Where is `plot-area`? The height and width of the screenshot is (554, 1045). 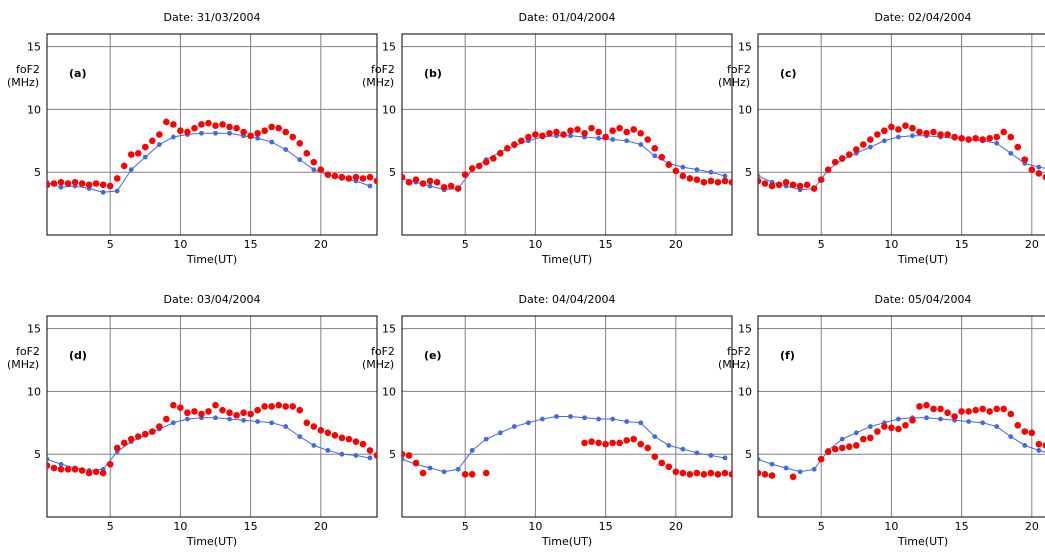
plot-area is located at coordinates (212, 134).